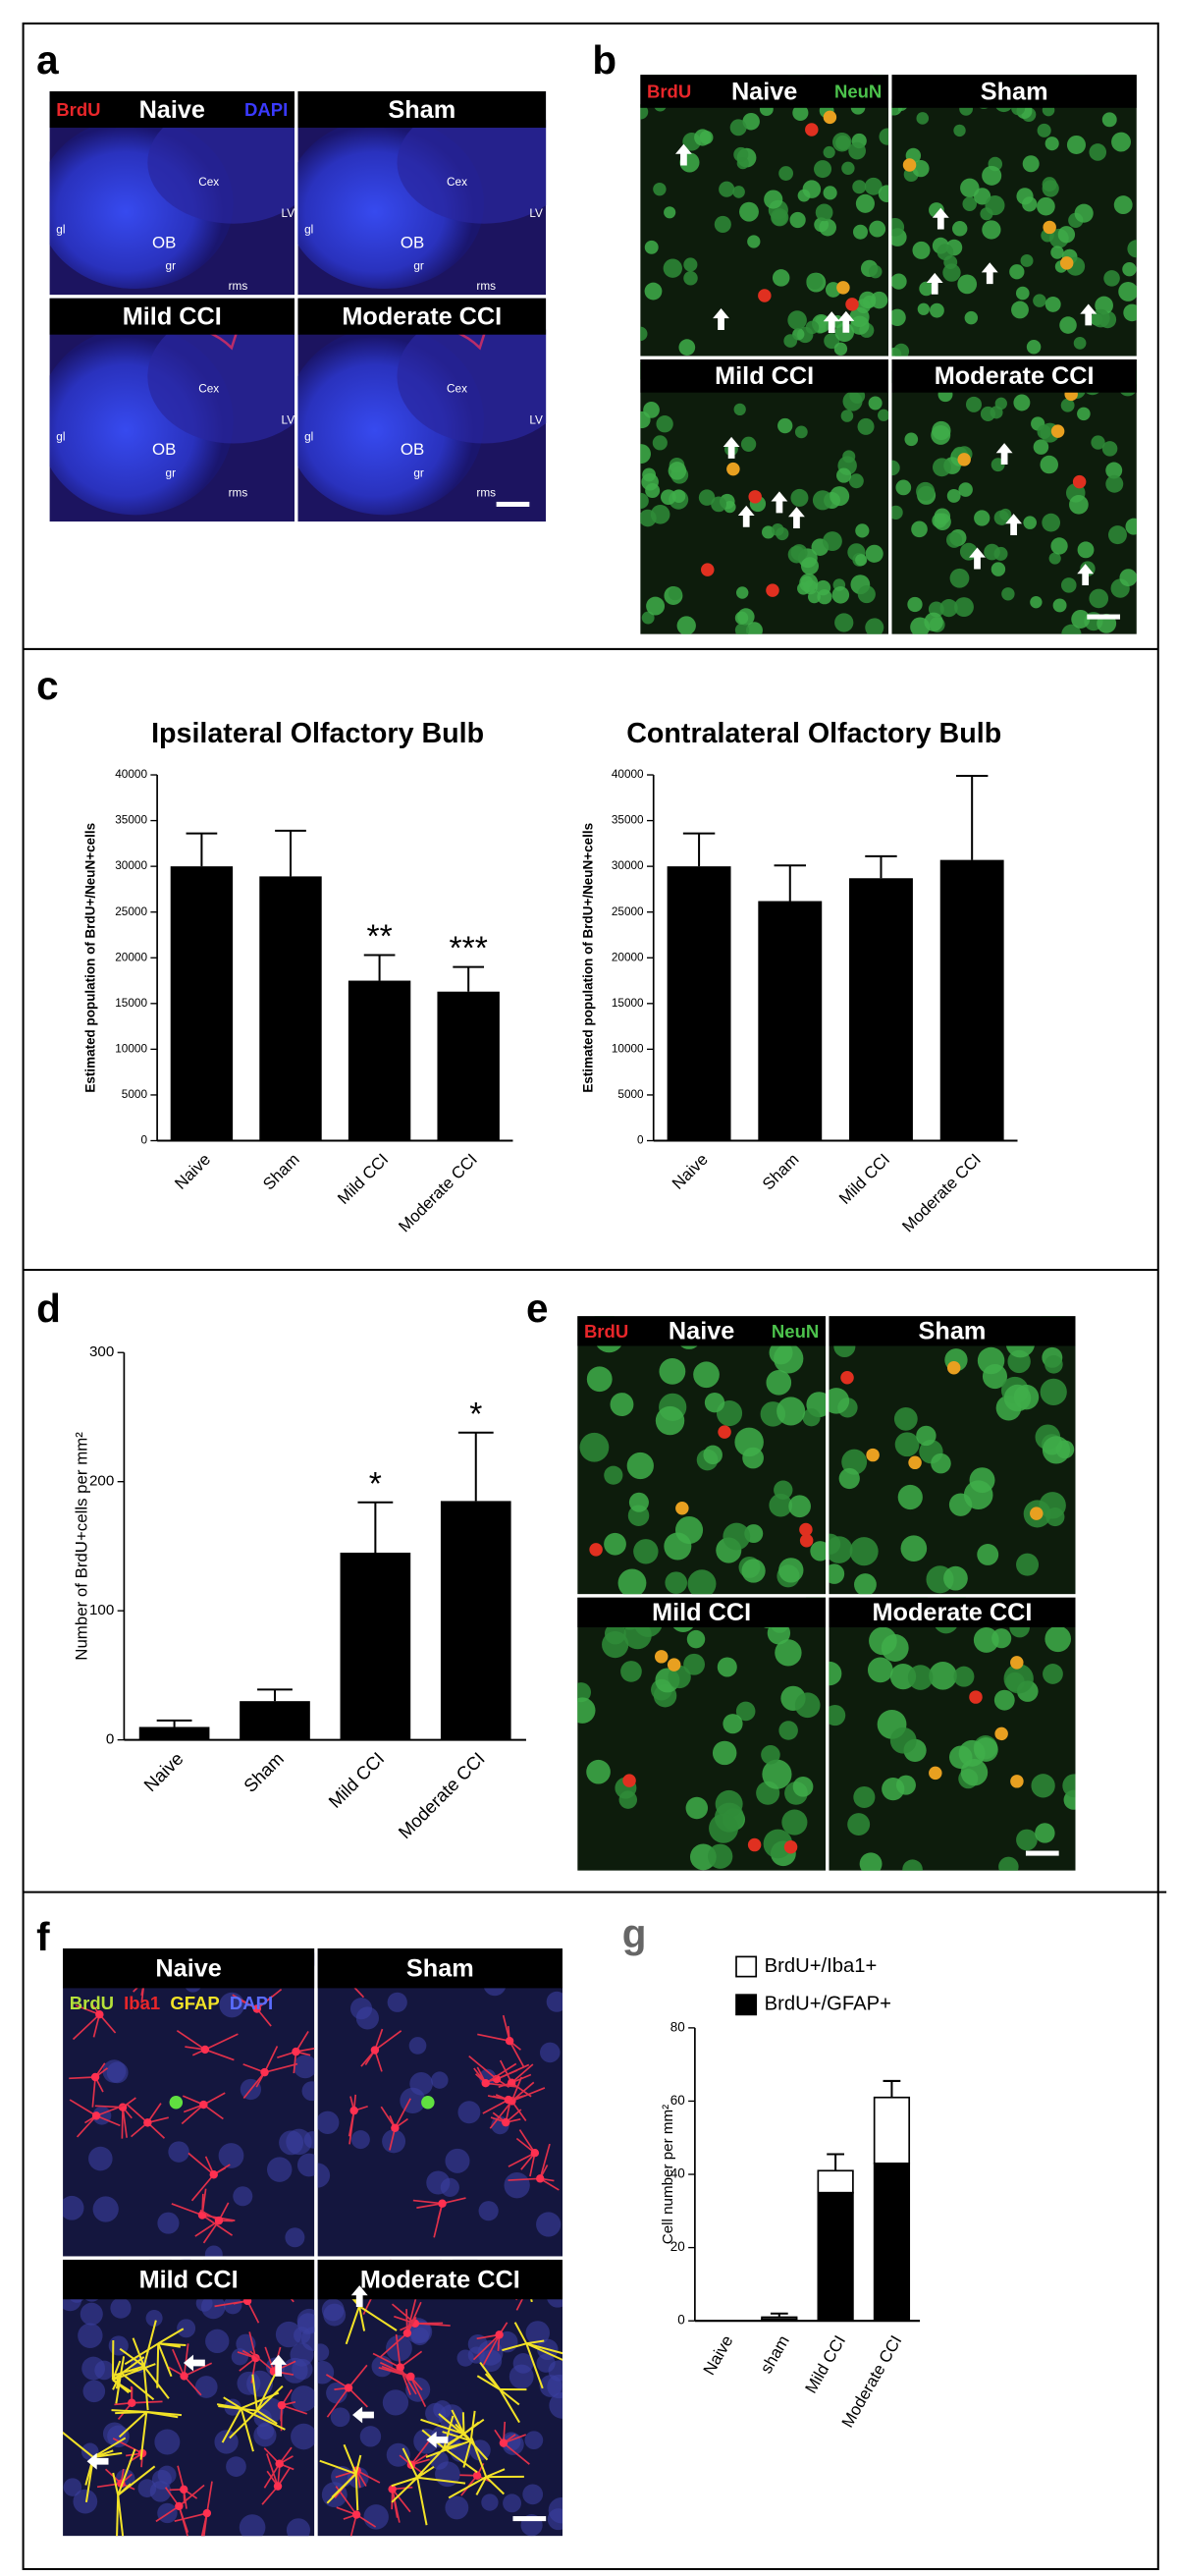 Image resolution: width=1178 pixels, height=2576 pixels. I want to click on x-tick-label: Sham, so click(264, 1772).